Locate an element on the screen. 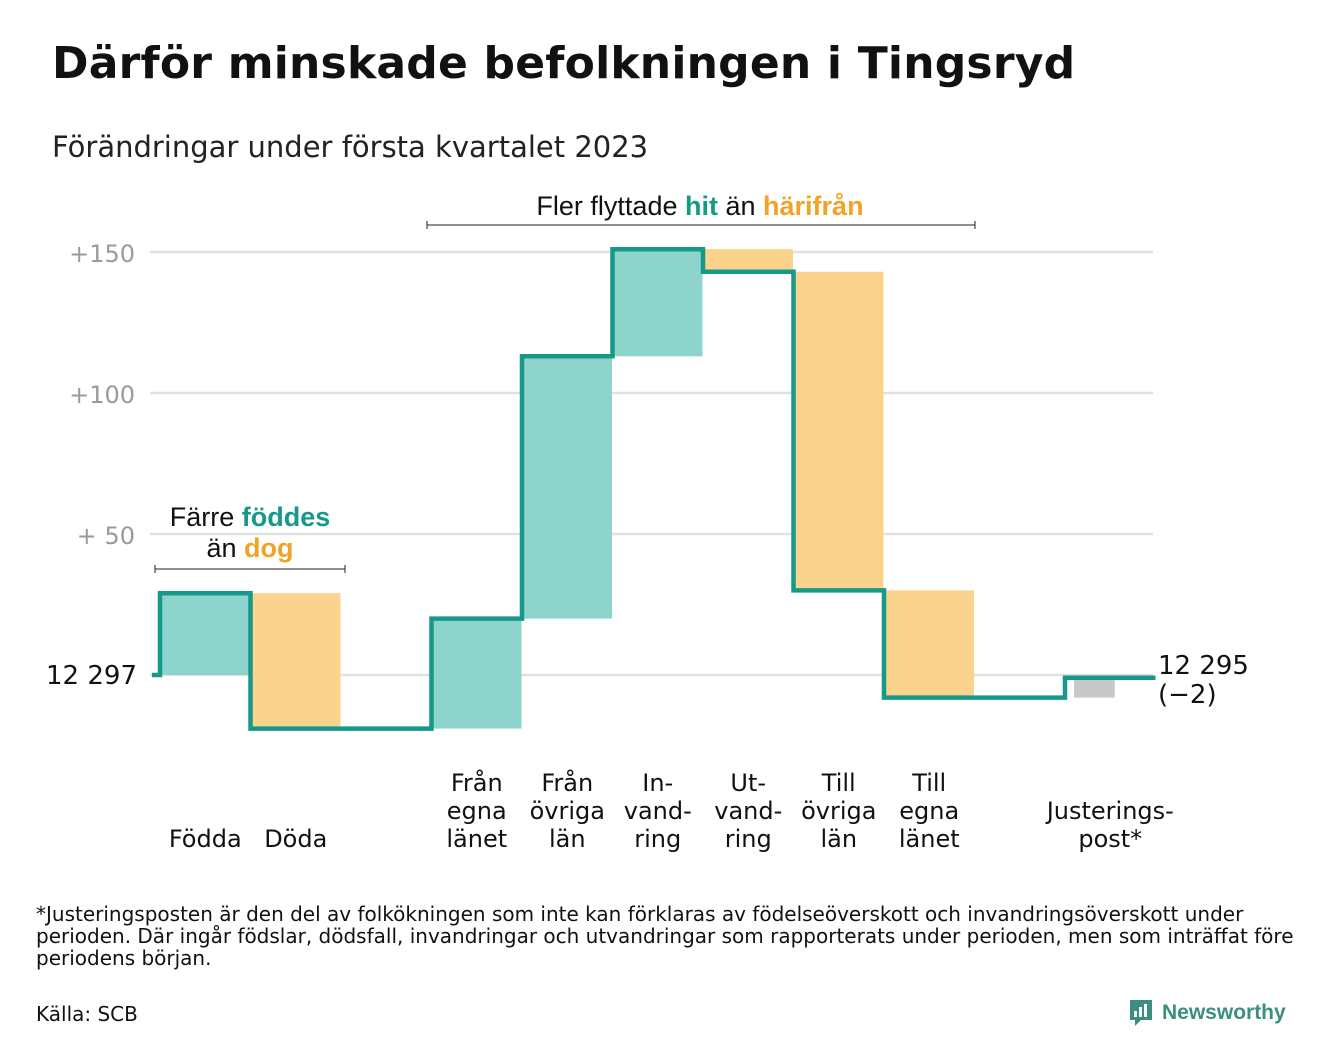  moves-annotation-highlight-in: hit is located at coordinates (701, 206).